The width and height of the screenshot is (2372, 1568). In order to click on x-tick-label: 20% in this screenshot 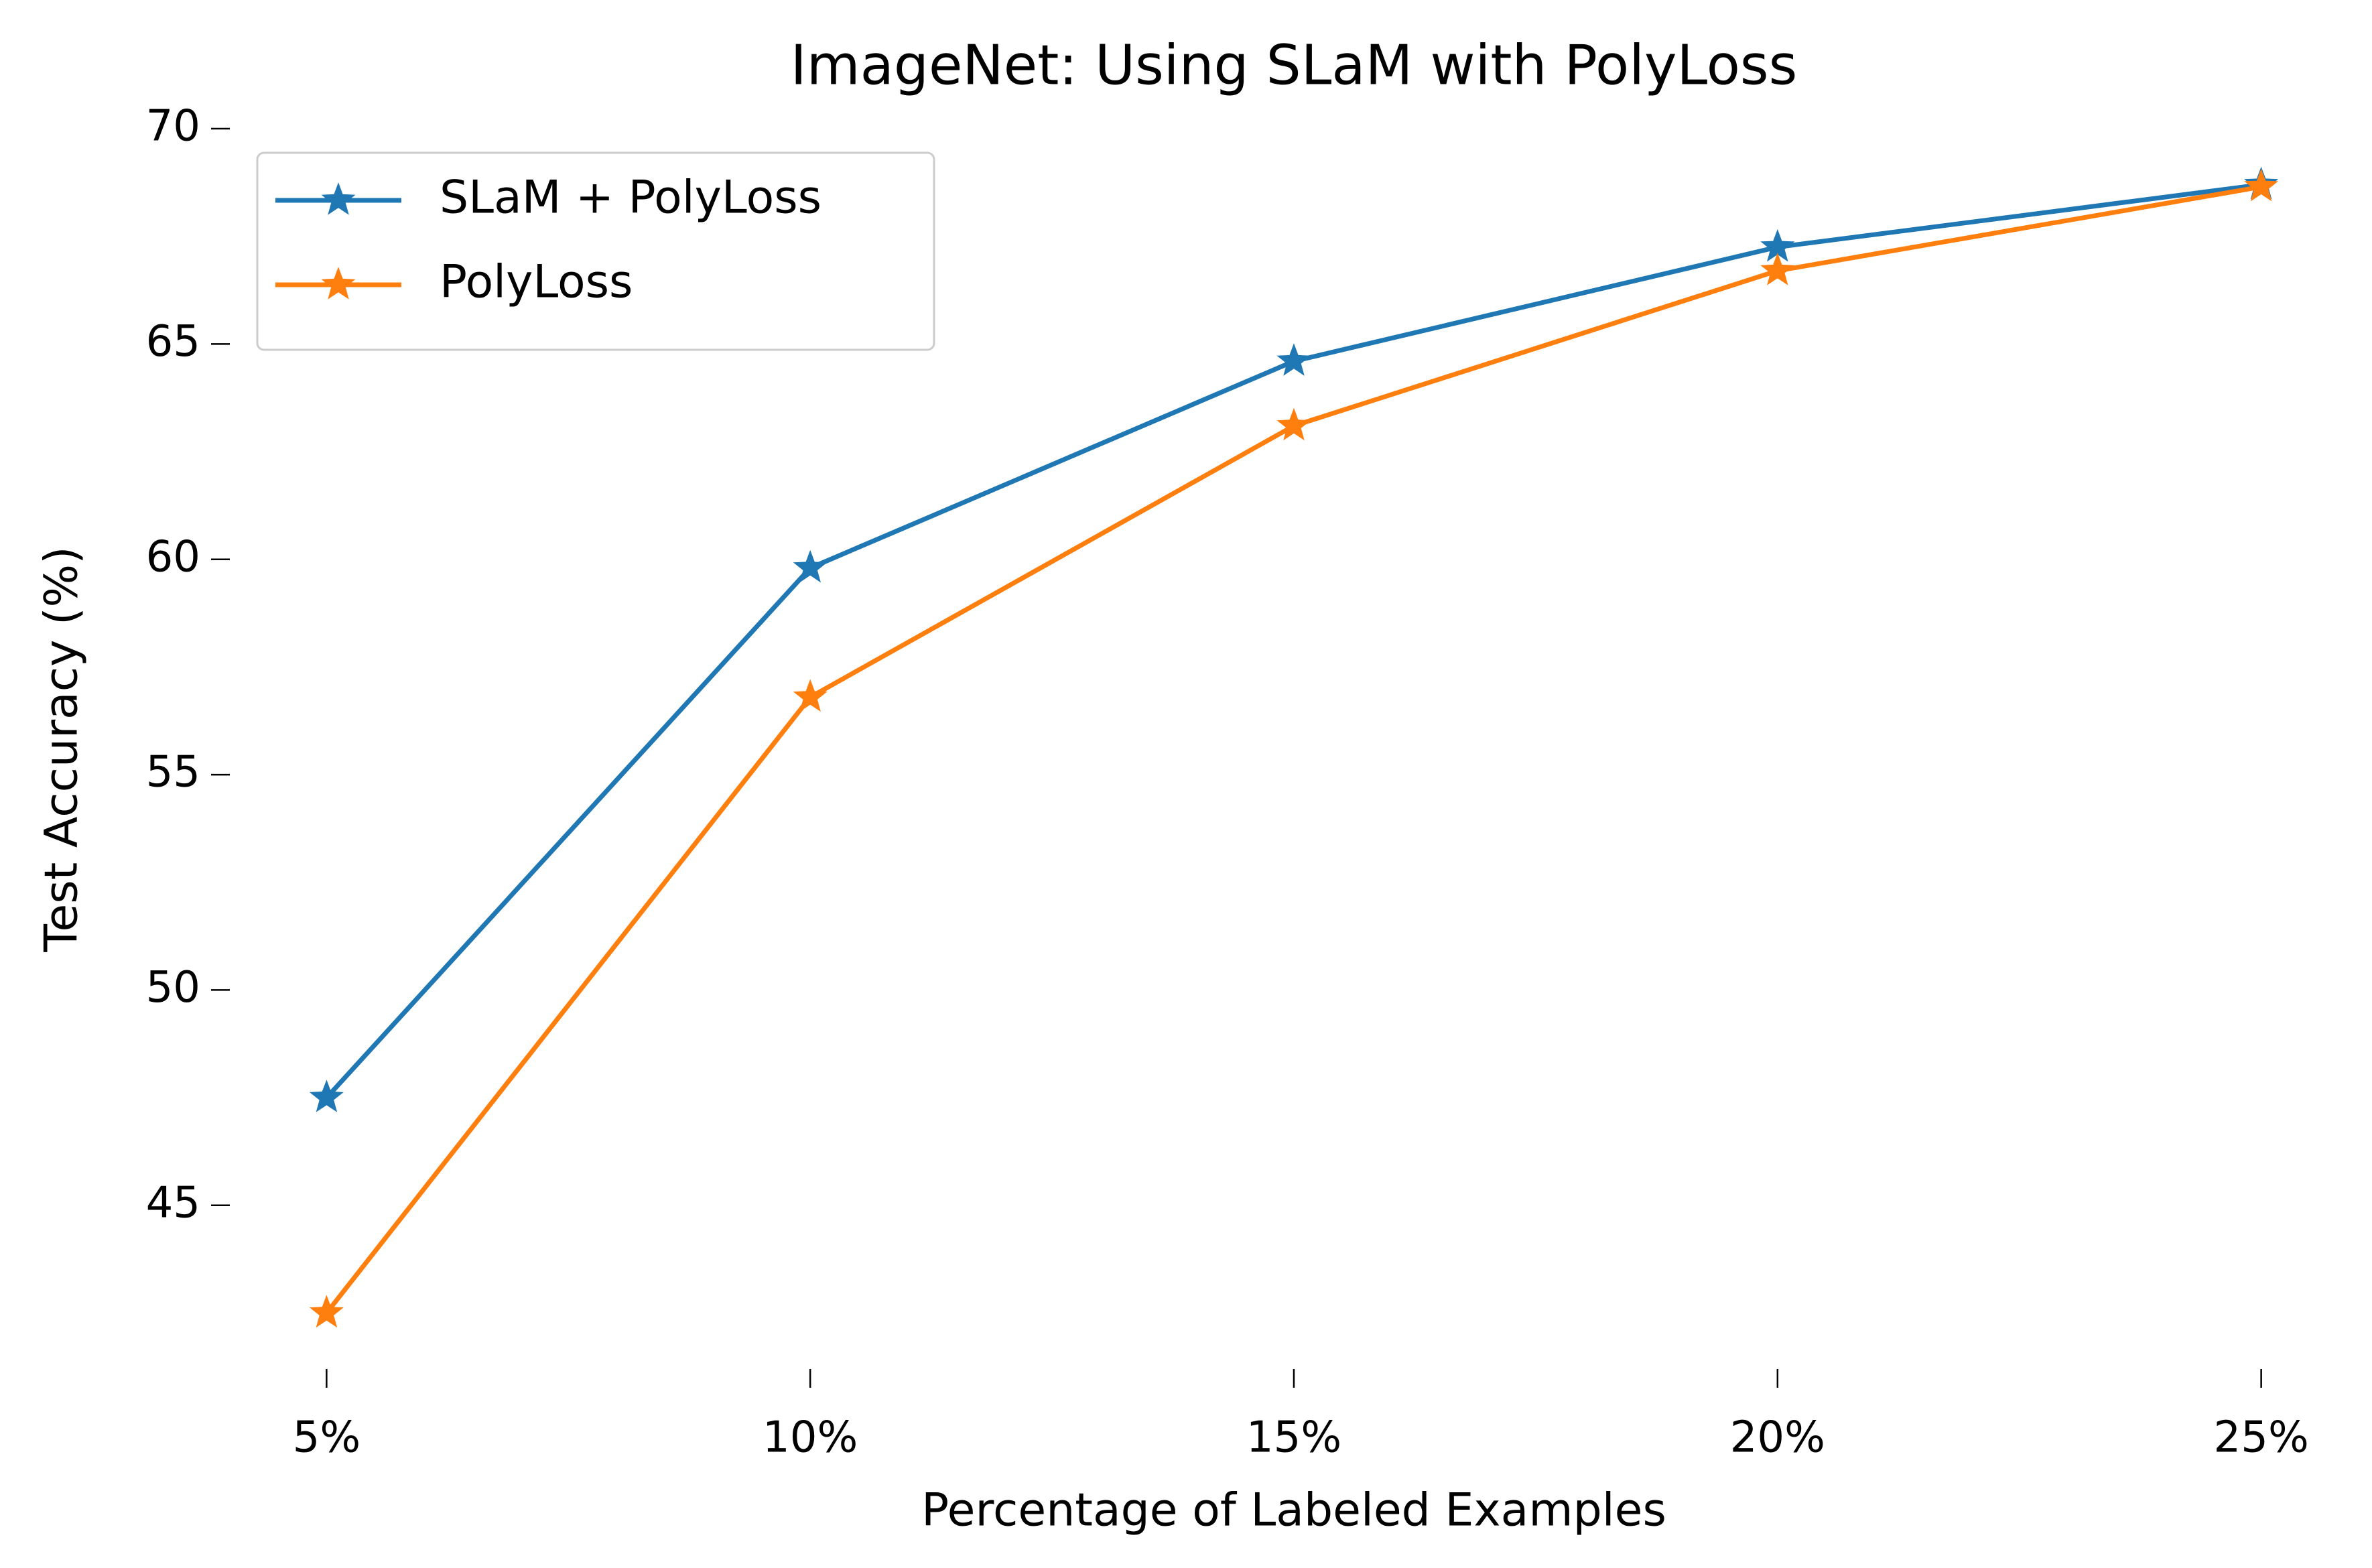, I will do `click(1777, 1438)`.